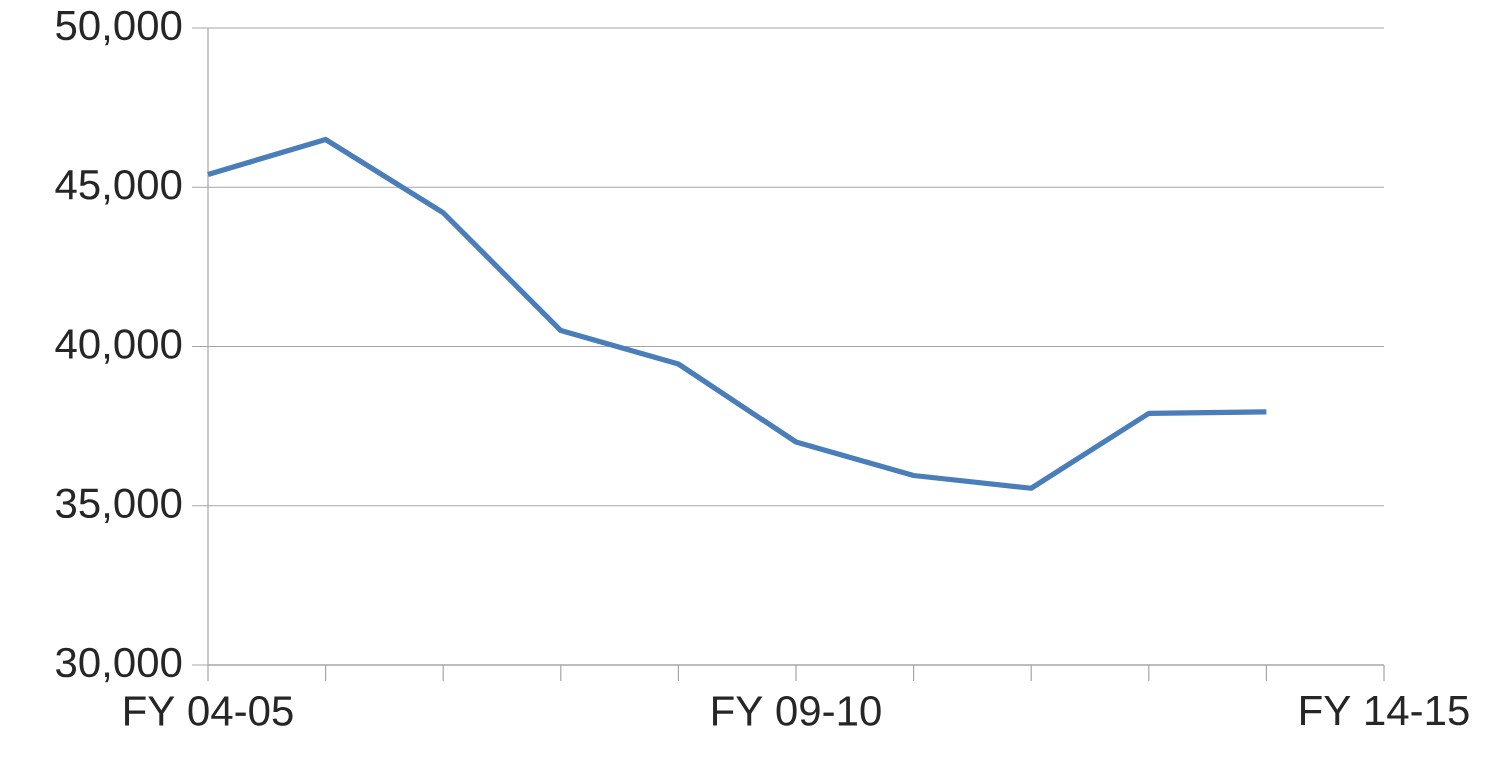 This screenshot has width=1495, height=759. Describe the element at coordinates (797, 711) in the screenshot. I see `x-tick-label: FY 09-10` at that location.